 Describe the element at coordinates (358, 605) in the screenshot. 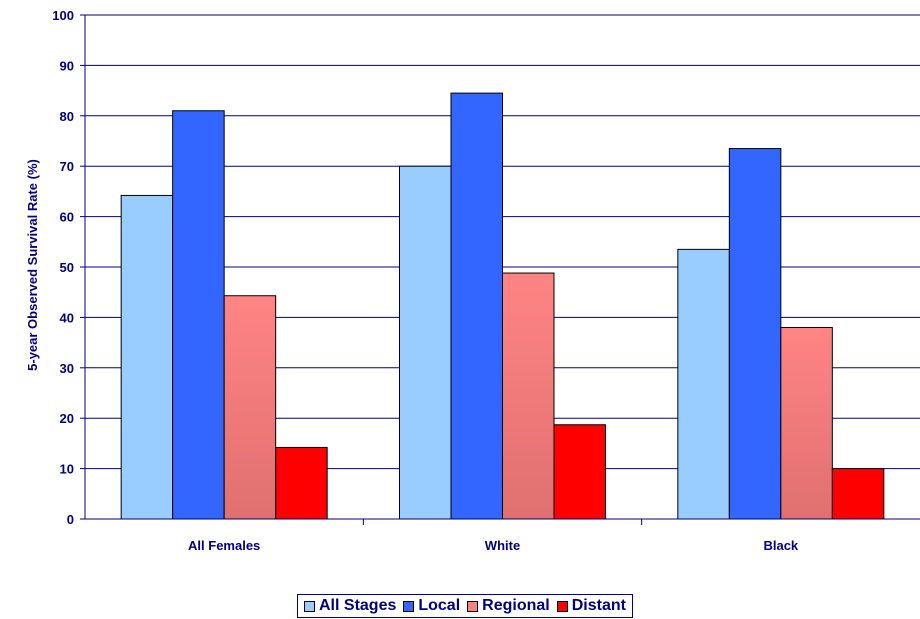

I see `legend-label: All Stages` at that location.